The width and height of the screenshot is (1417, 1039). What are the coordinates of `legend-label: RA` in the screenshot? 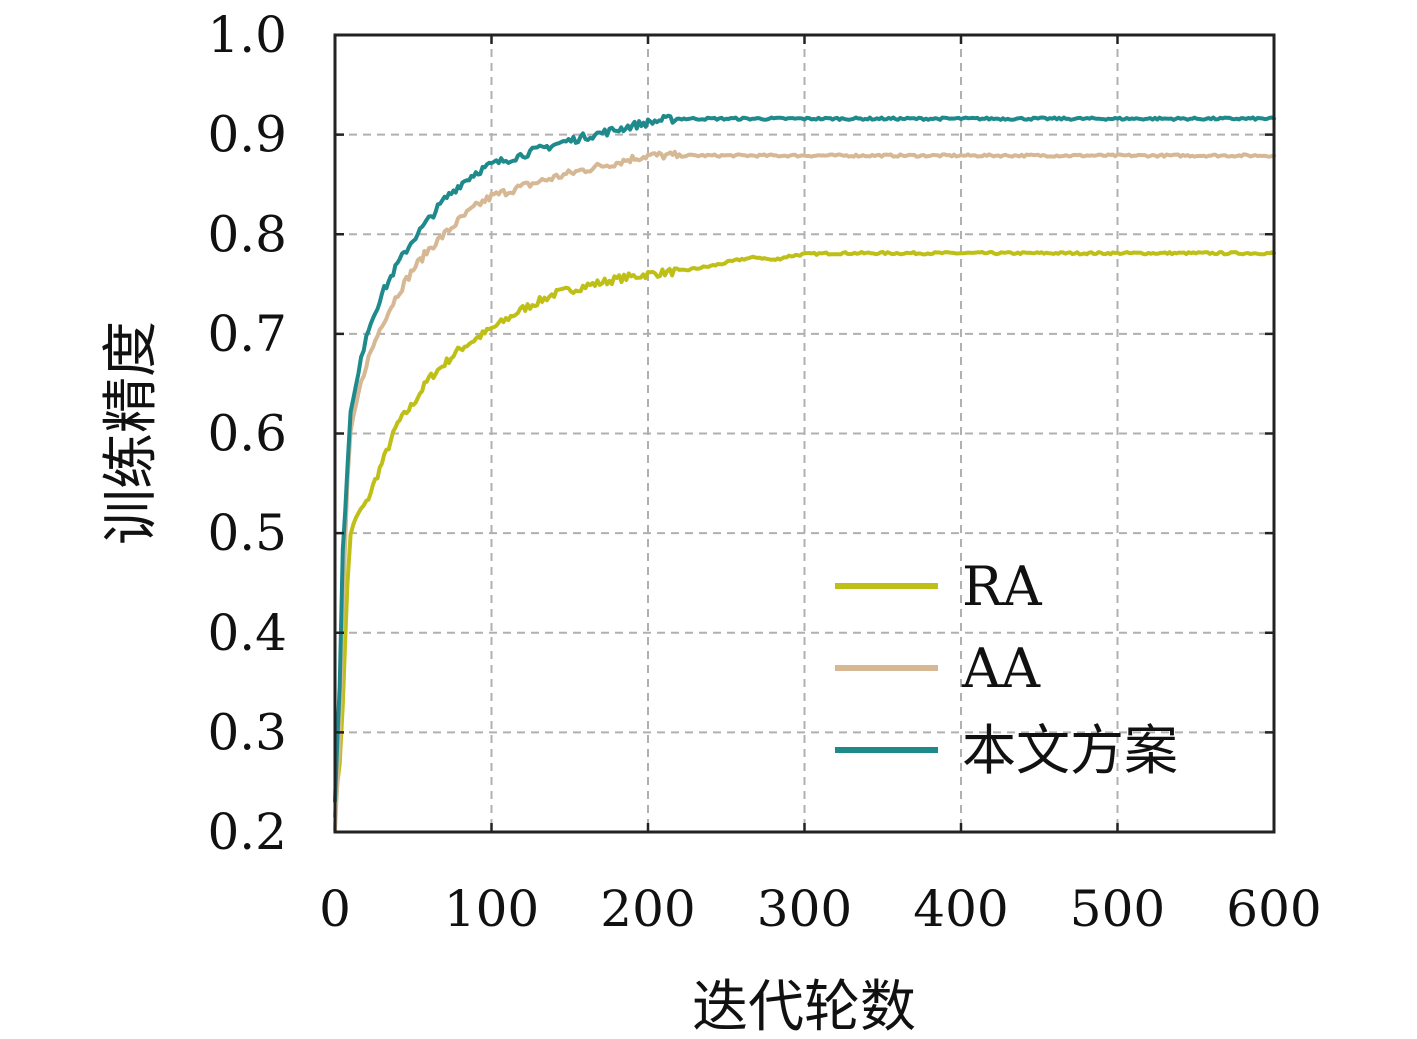 It's located at (1002, 586).